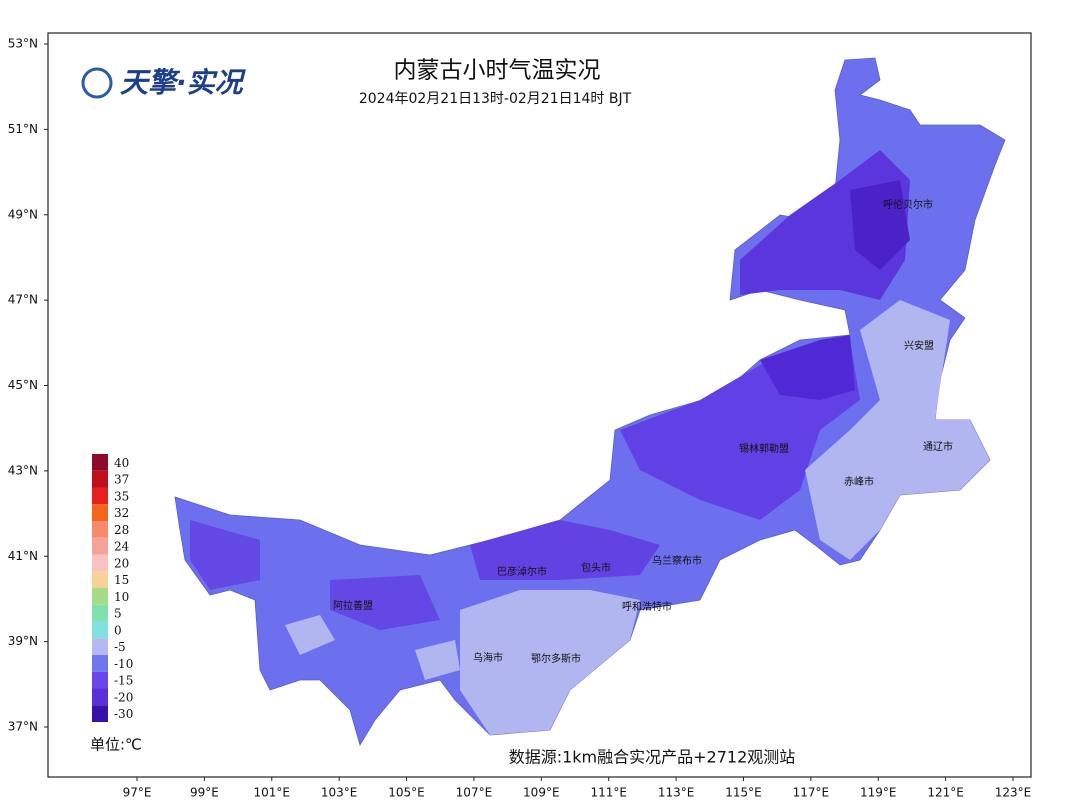  What do you see at coordinates (97, 83) in the screenshot?
I see `logo-icon` at bounding box center [97, 83].